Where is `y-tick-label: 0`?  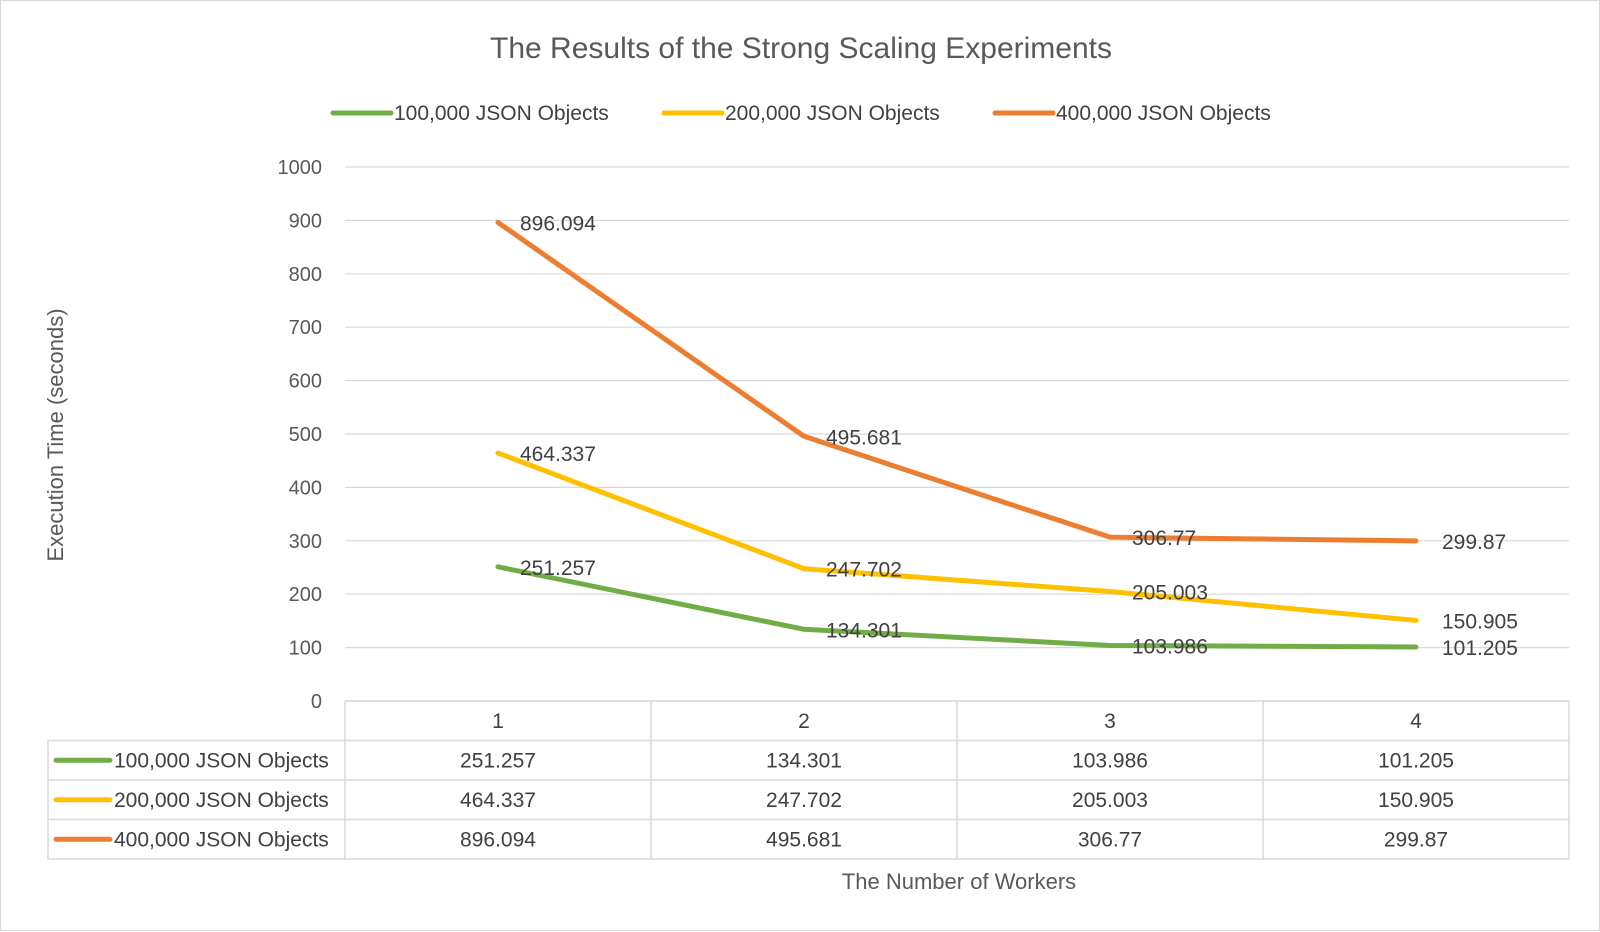 y-tick-label: 0 is located at coordinates (316, 702).